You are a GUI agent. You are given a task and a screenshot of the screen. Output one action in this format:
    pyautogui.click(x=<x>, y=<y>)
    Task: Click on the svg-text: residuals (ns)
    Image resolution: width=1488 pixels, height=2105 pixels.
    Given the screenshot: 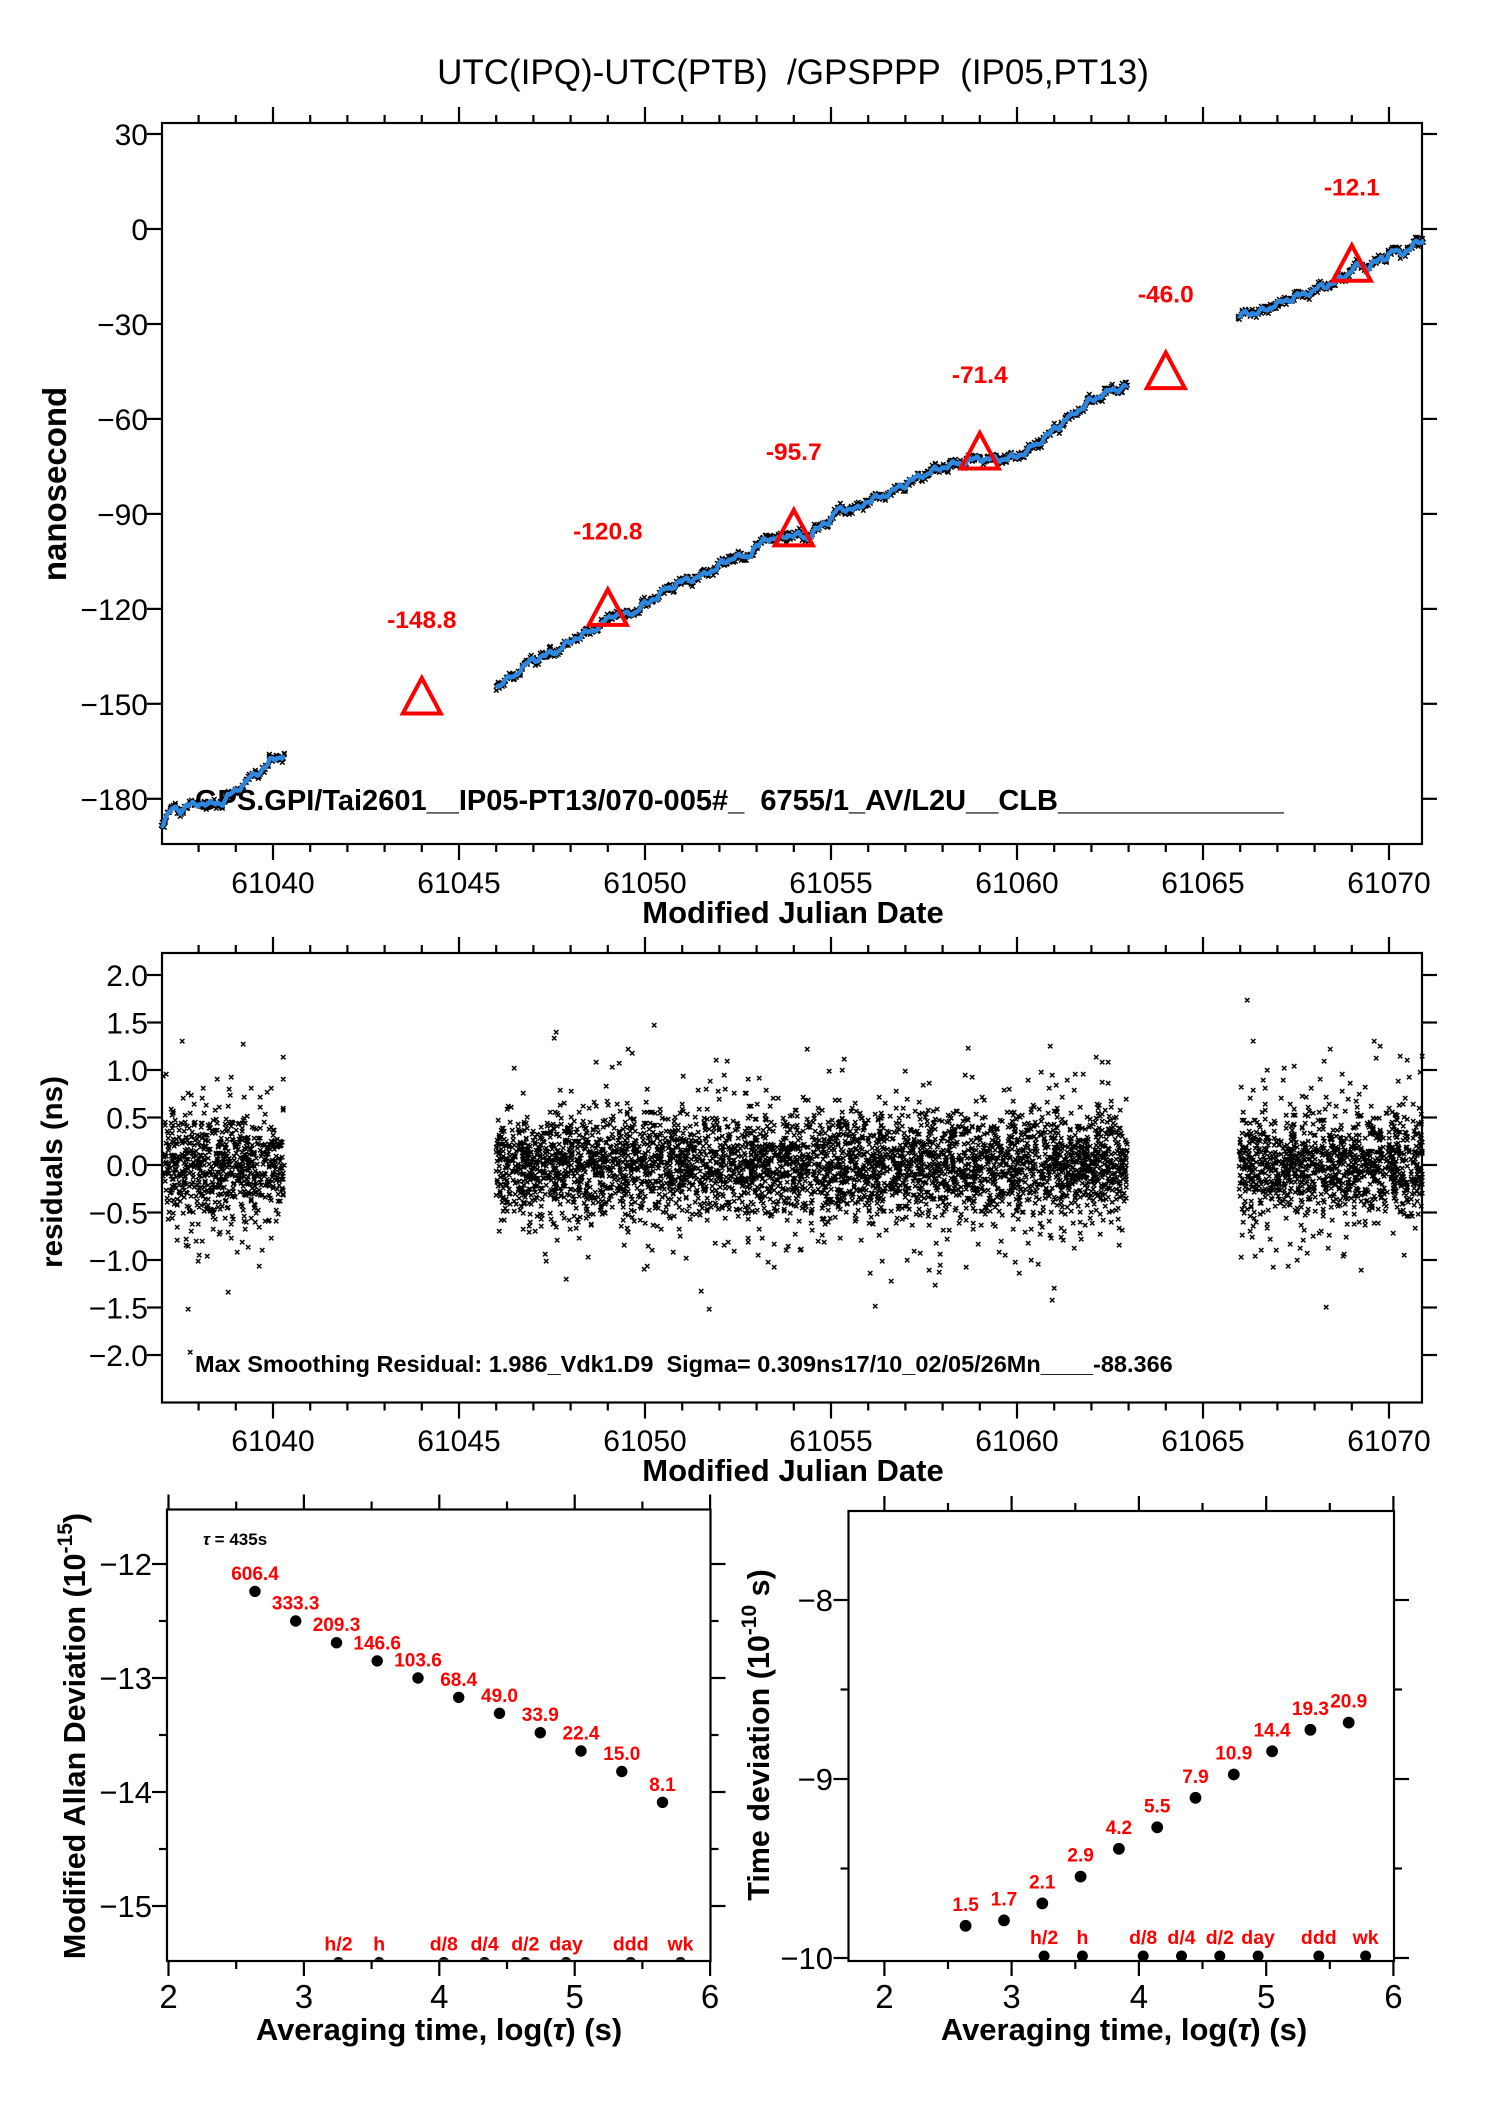 What is the action you would take?
    pyautogui.click(x=52, y=1172)
    